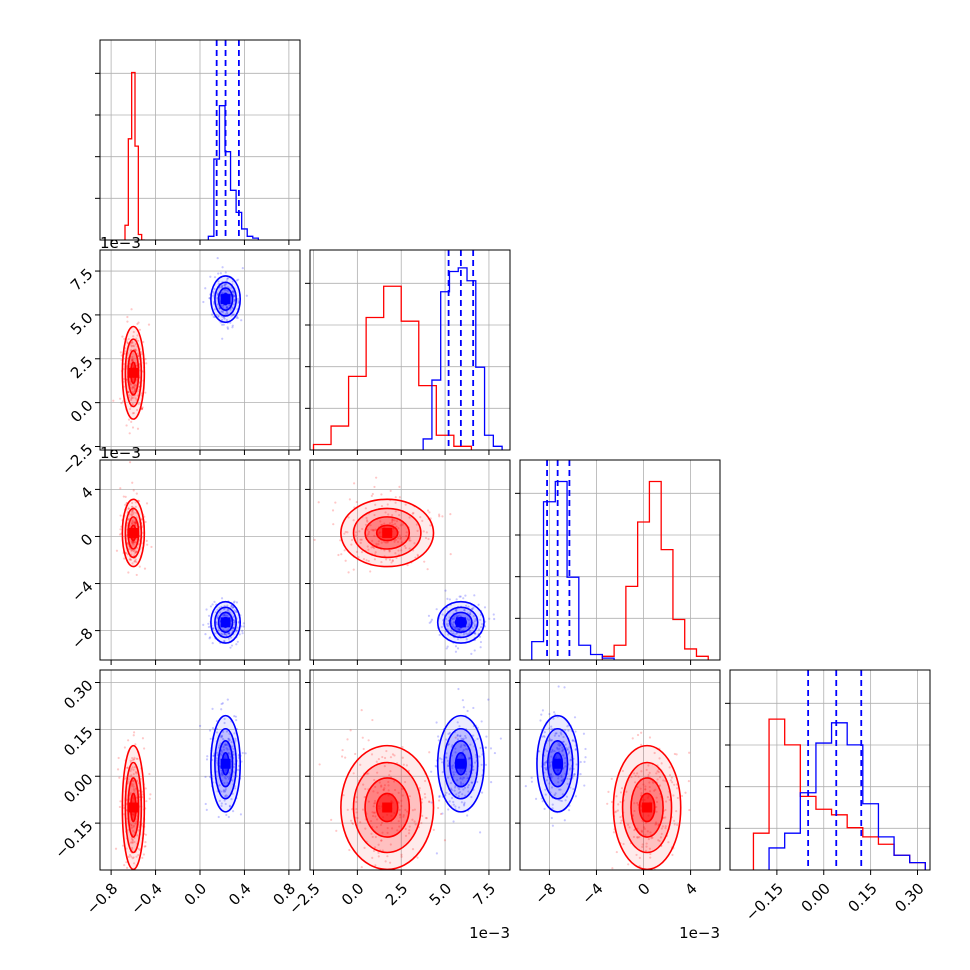 This screenshot has height=970, width=970. Describe the element at coordinates (699, 933) in the screenshot. I see `x-offset-label-2: 1e−3` at that location.